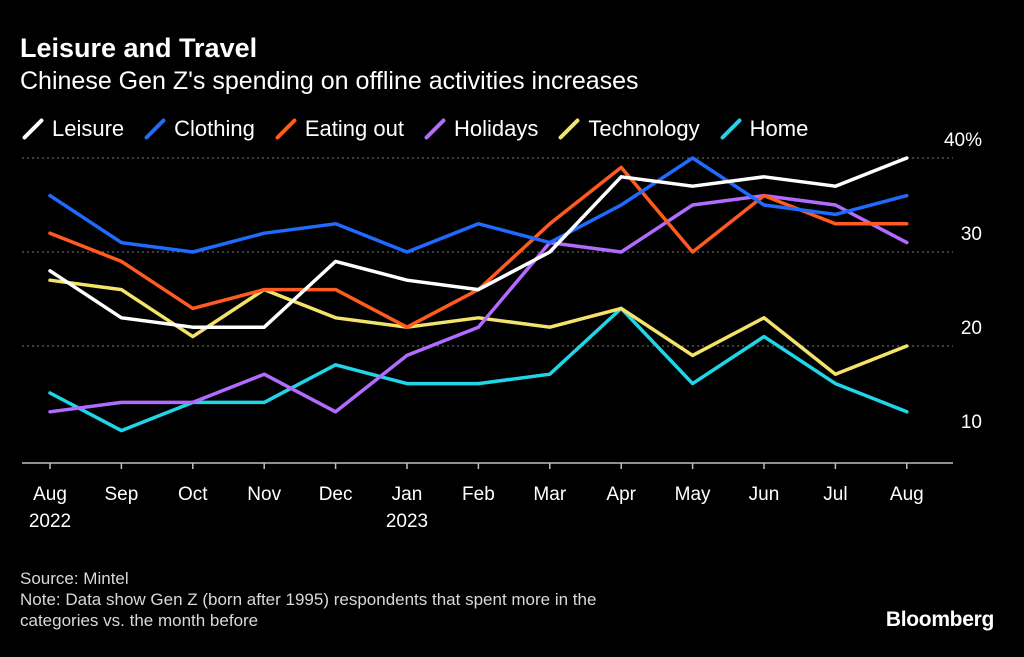 Image resolution: width=1024 pixels, height=657 pixels. I want to click on x-tick-sublabel-5: 2023, so click(407, 521).